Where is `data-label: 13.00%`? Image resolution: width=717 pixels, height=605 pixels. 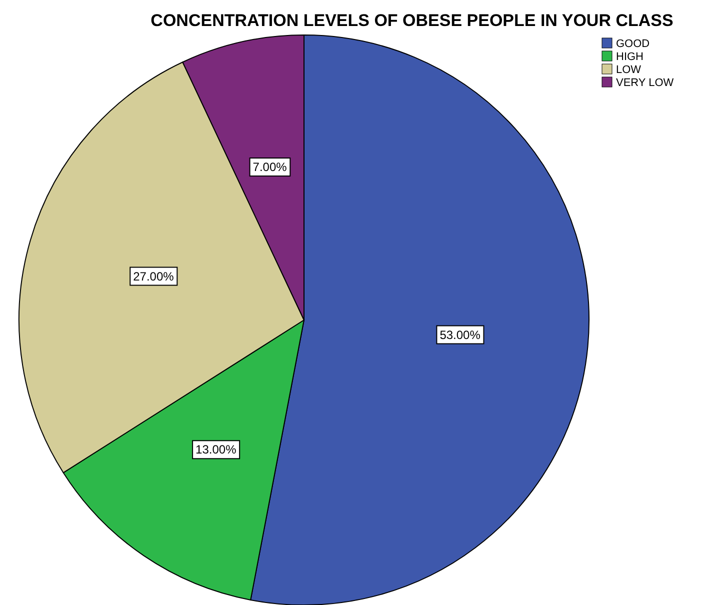 data-label: 13.00% is located at coordinates (216, 449).